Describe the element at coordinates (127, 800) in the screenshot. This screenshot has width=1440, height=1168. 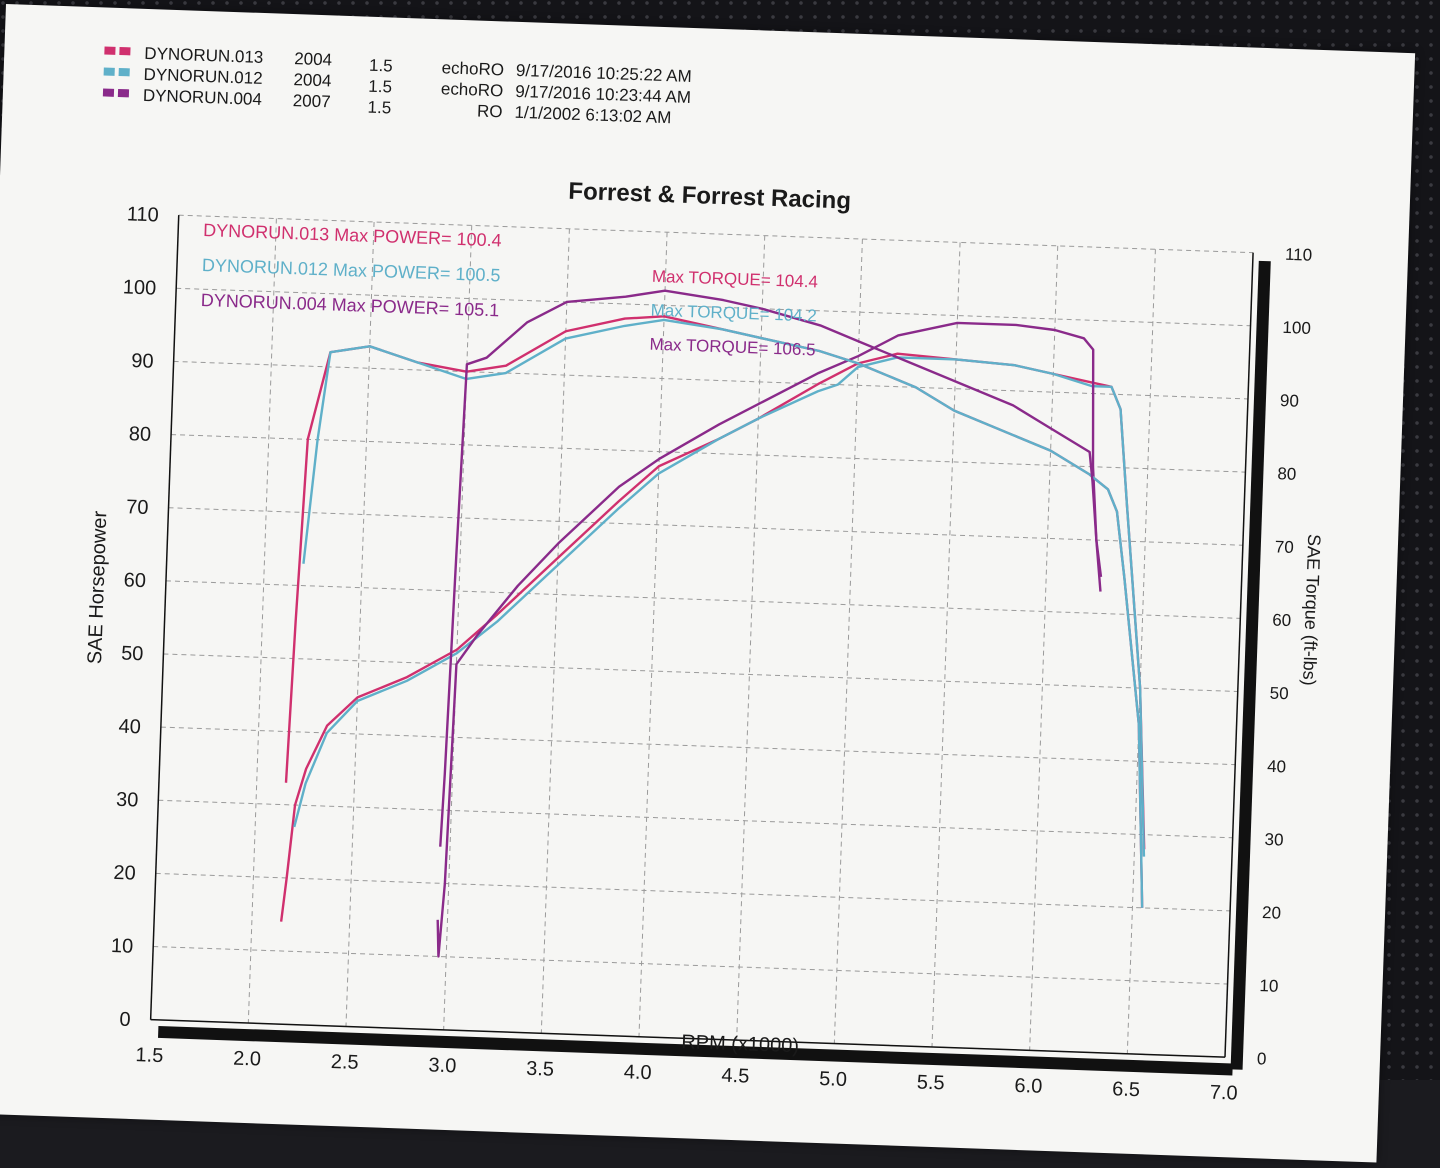
I see `y-tick-label: 30` at that location.